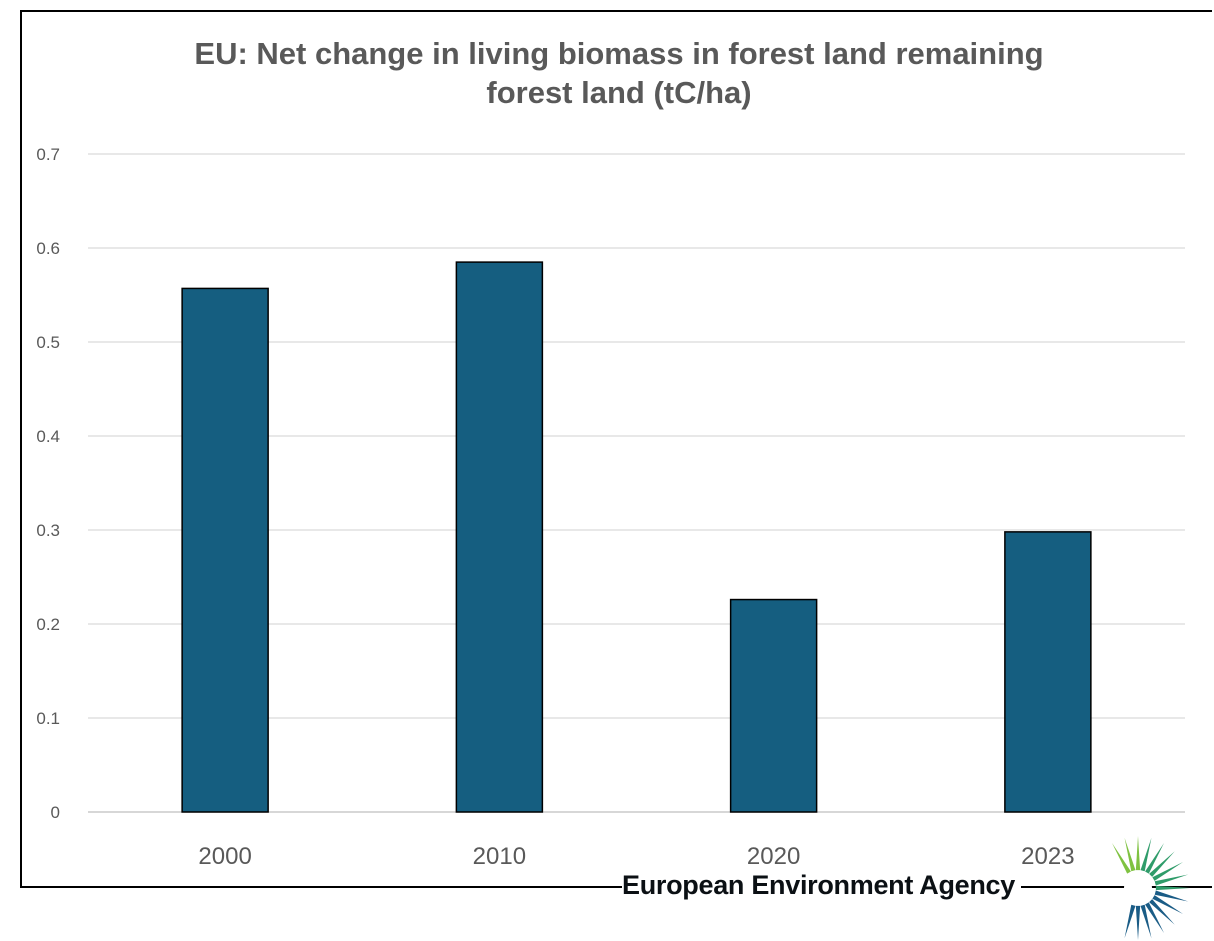 The image size is (1214, 941). I want to click on y-tick-label: 0.2, so click(48, 624).